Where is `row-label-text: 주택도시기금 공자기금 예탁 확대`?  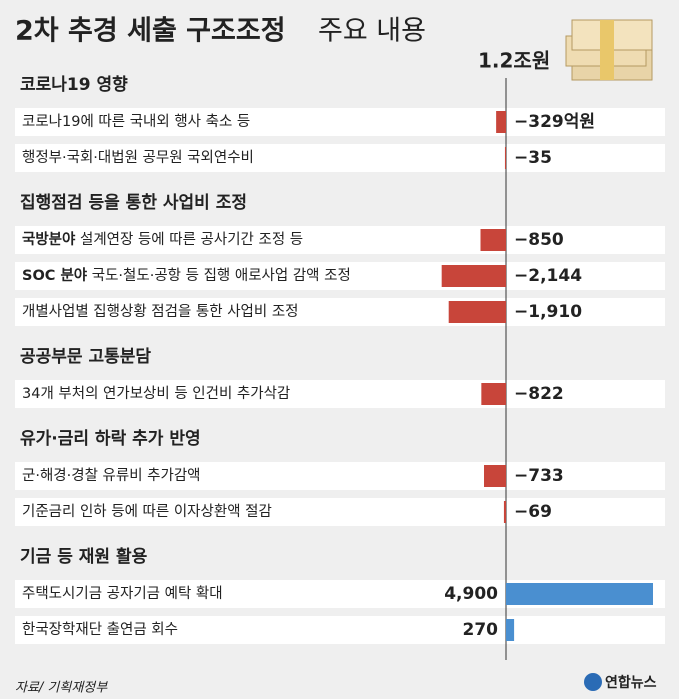
row-label-text: 주택도시기금 공자기금 예탁 확대 is located at coordinates (122, 593).